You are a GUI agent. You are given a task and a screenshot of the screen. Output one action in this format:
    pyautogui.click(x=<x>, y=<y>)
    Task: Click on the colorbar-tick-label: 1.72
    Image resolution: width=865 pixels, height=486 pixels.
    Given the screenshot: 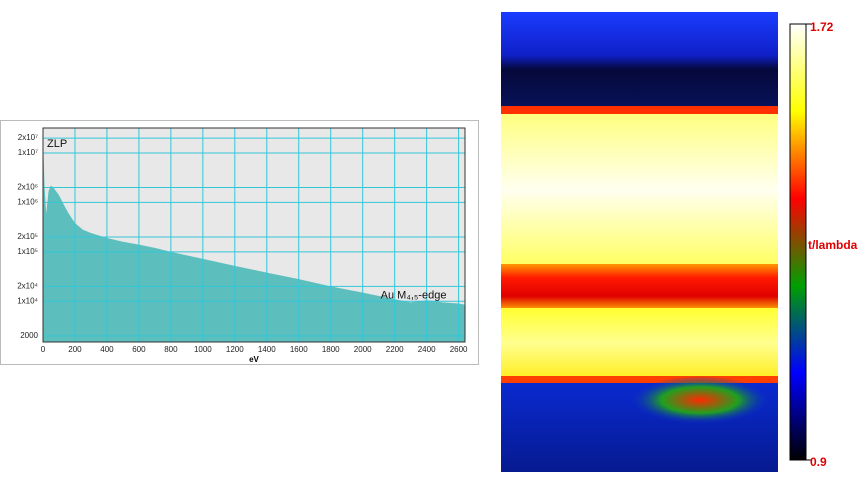 What is the action you would take?
    pyautogui.click(x=822, y=27)
    